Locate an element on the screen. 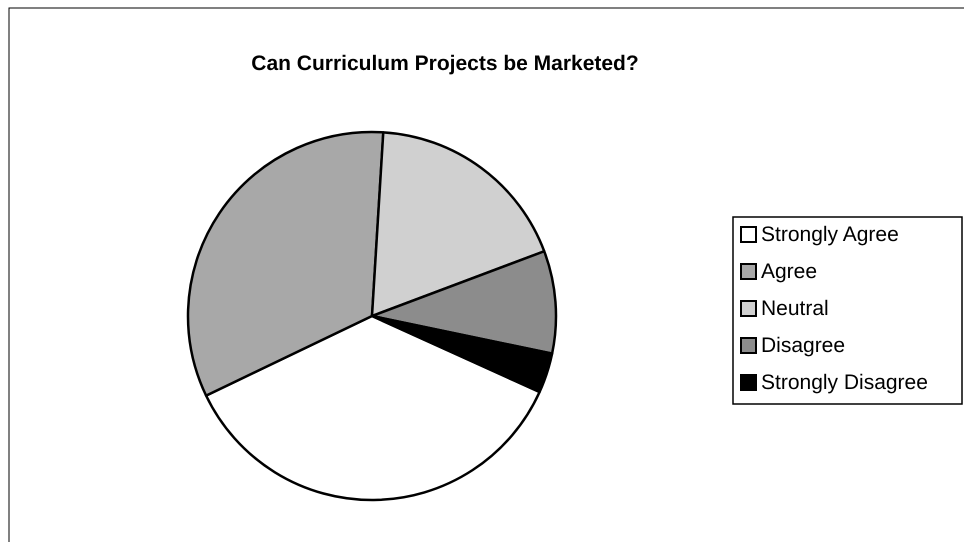  legend-label: Neutral is located at coordinates (795, 308).